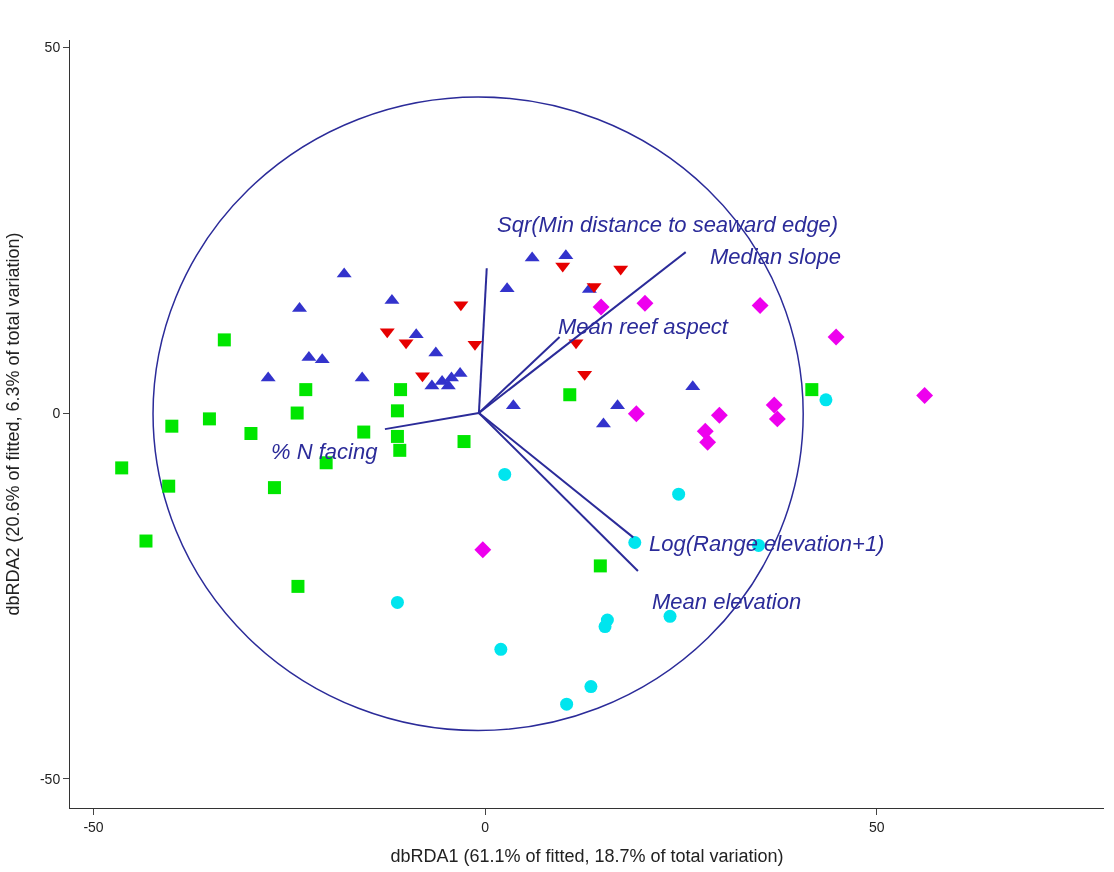 This screenshot has height=872, width=1114. What do you see at coordinates (485, 826) in the screenshot?
I see `x-tick-label: 0` at bounding box center [485, 826].